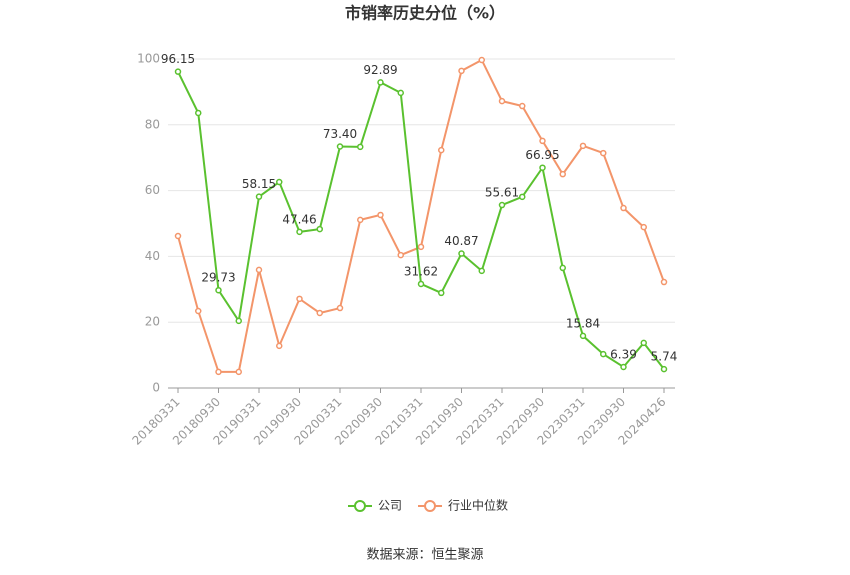  Describe the element at coordinates (152, 190) in the screenshot. I see `y-tick-label: 60` at that location.